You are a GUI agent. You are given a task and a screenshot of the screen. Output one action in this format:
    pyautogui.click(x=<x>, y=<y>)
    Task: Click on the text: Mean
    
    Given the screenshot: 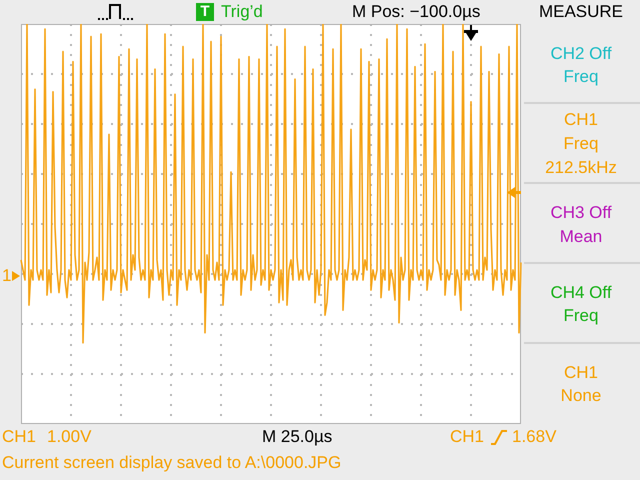 What is the action you would take?
    pyautogui.click(x=581, y=236)
    